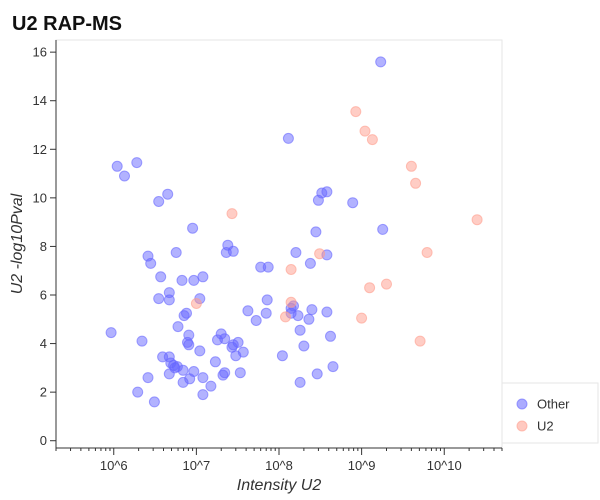  Describe the element at coordinates (40, 149) in the screenshot. I see `y-tick-label: 12` at that location.